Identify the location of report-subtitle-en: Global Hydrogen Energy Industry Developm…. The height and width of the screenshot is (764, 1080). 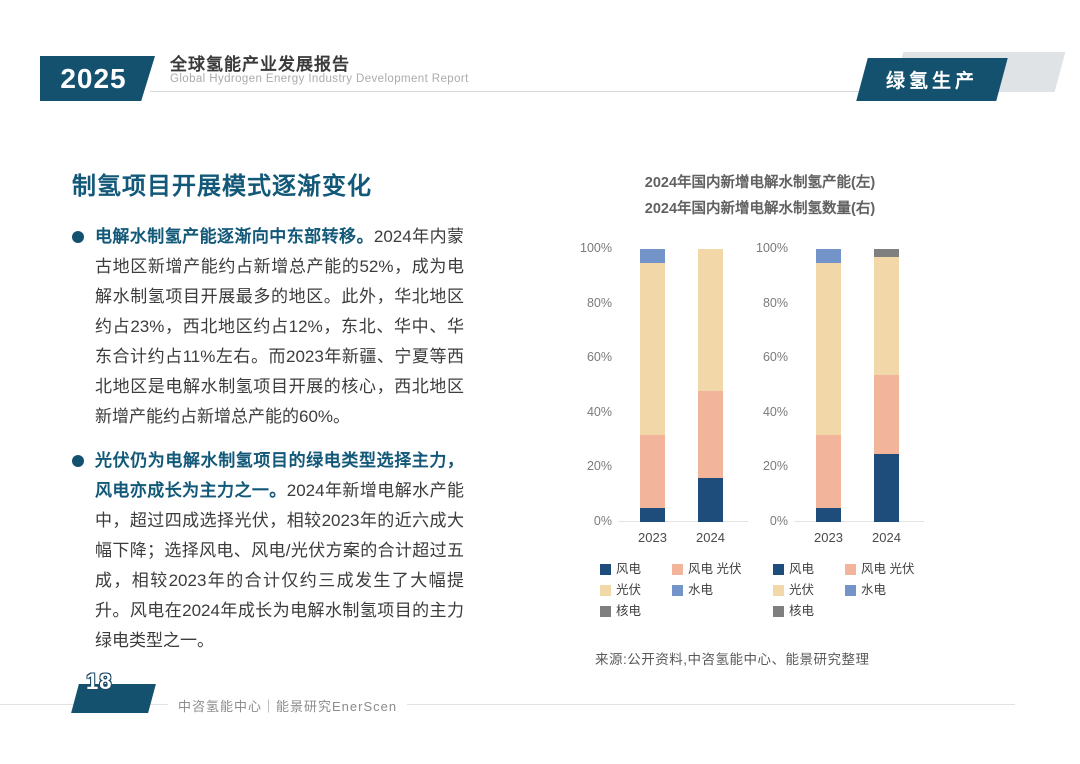
(319, 79).